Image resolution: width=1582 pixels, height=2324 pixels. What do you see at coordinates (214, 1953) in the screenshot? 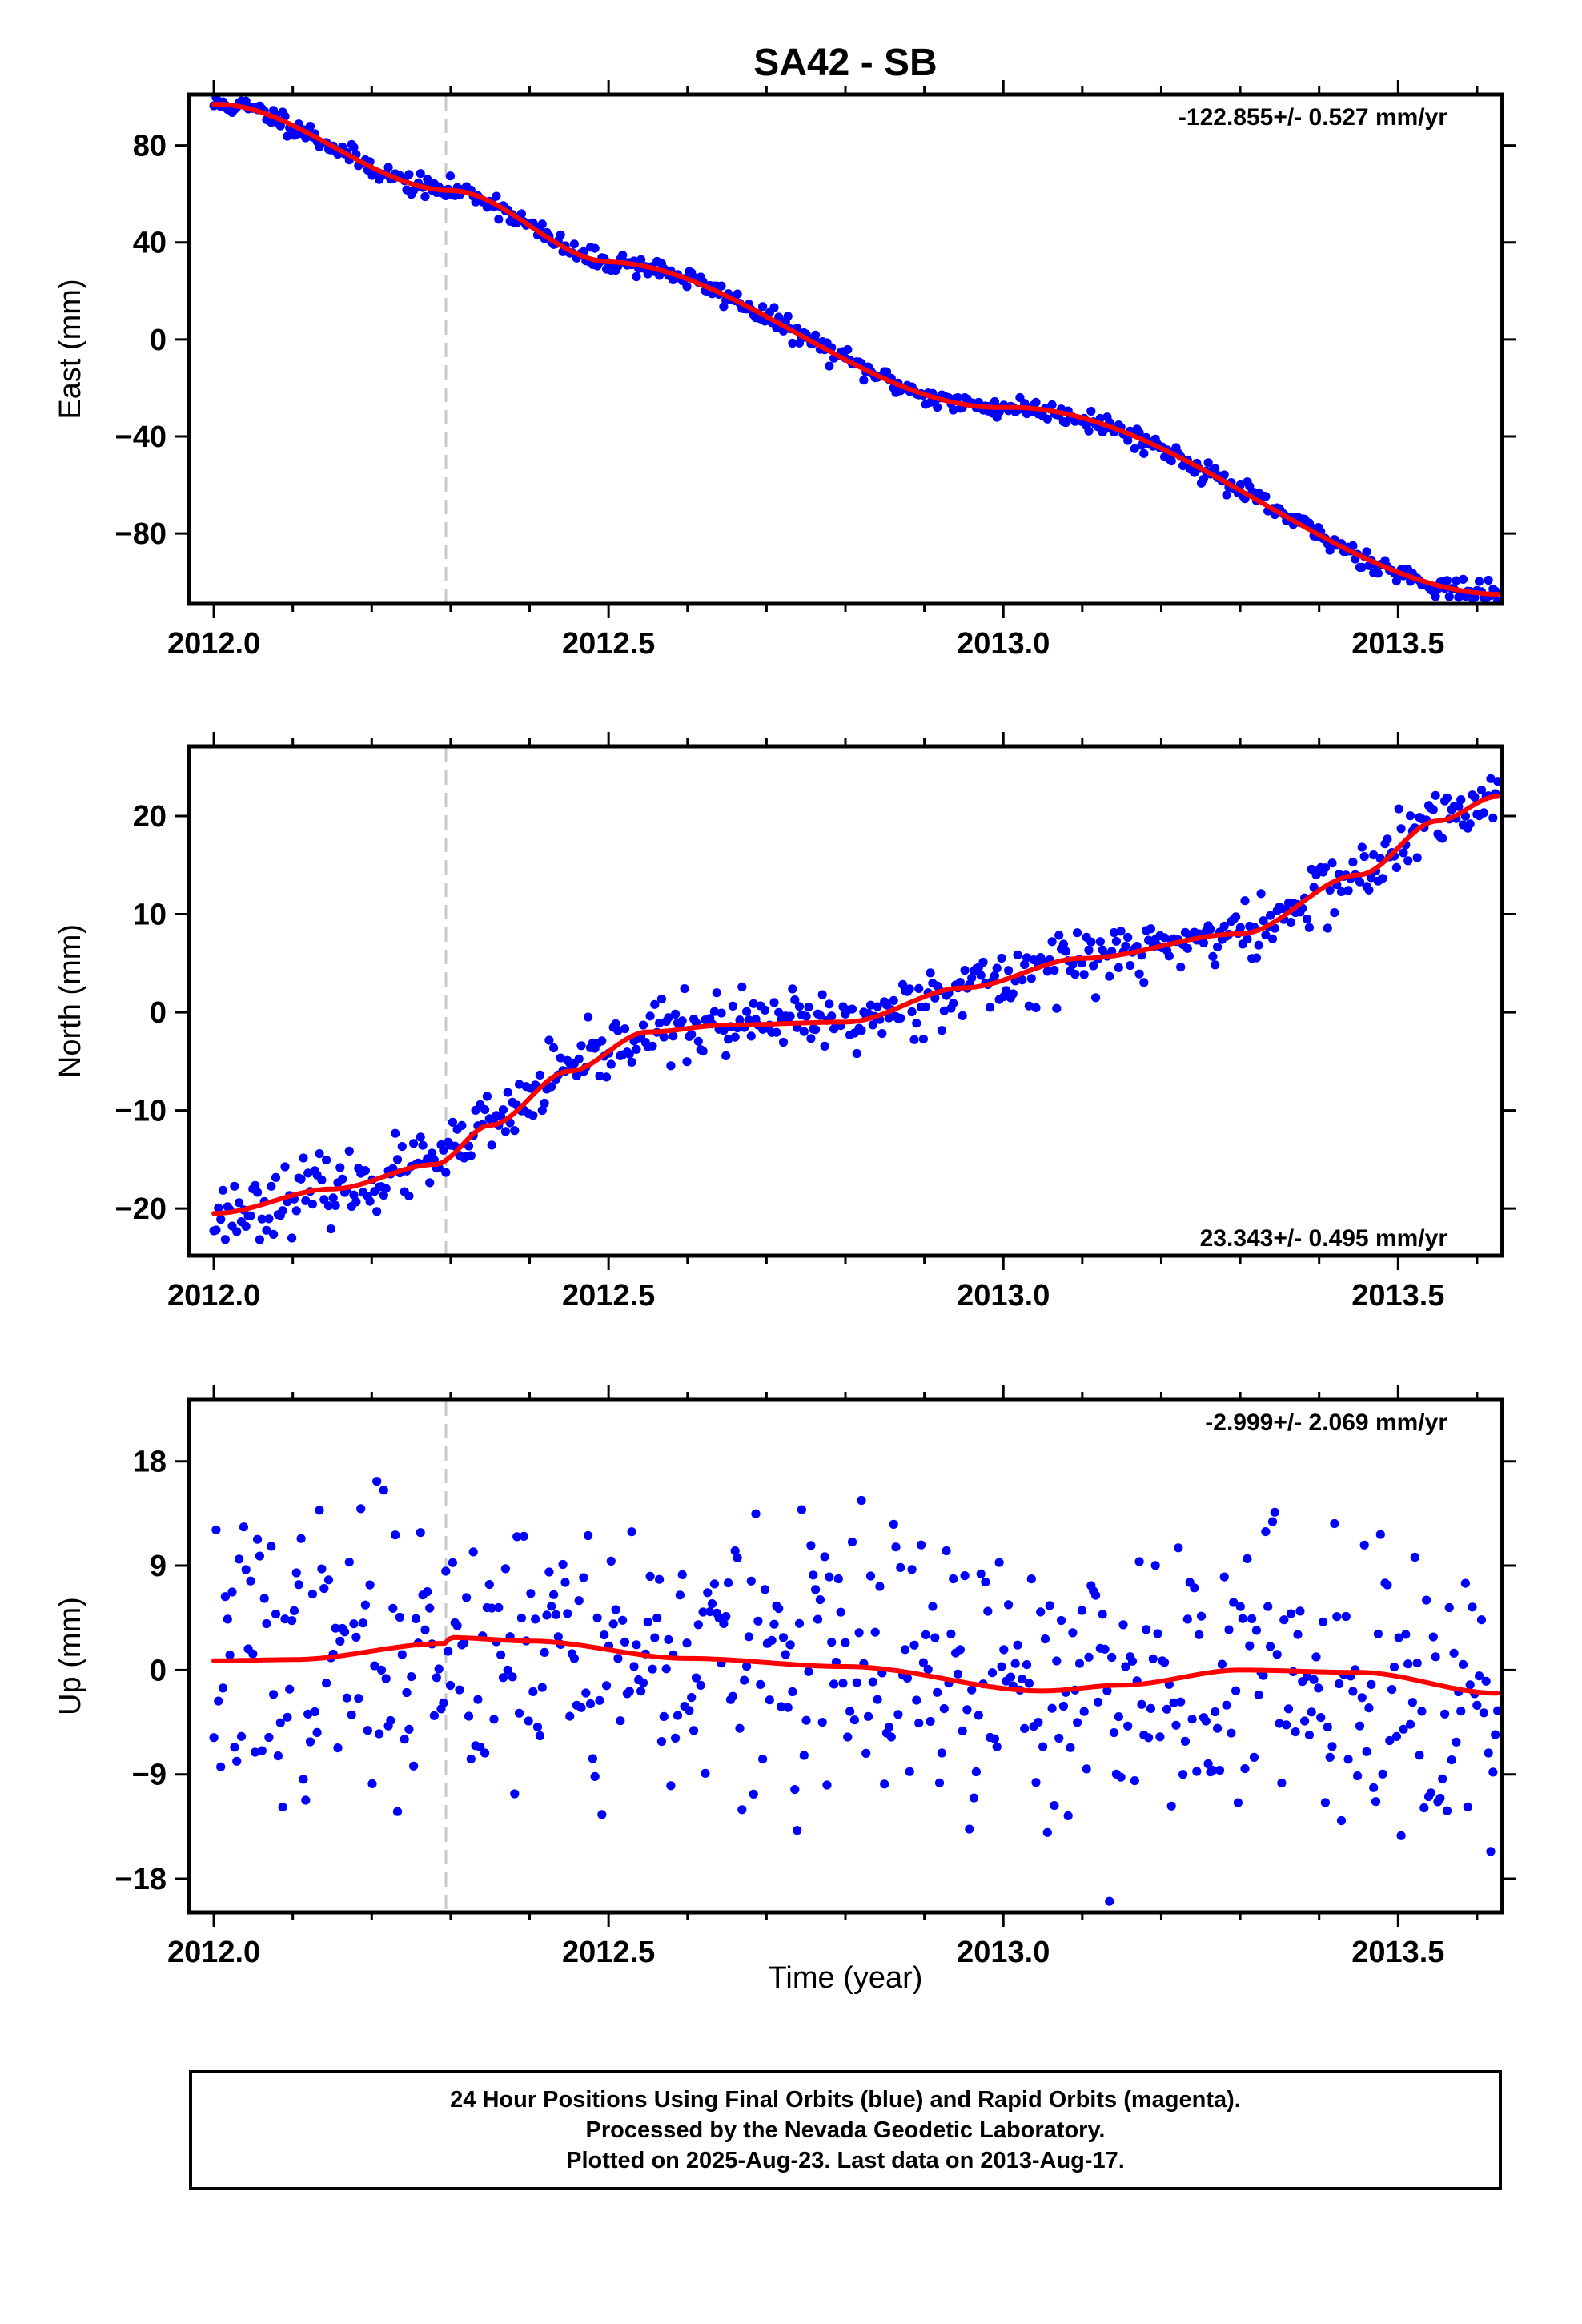
I see `x-tick-label: 2012.0` at bounding box center [214, 1953].